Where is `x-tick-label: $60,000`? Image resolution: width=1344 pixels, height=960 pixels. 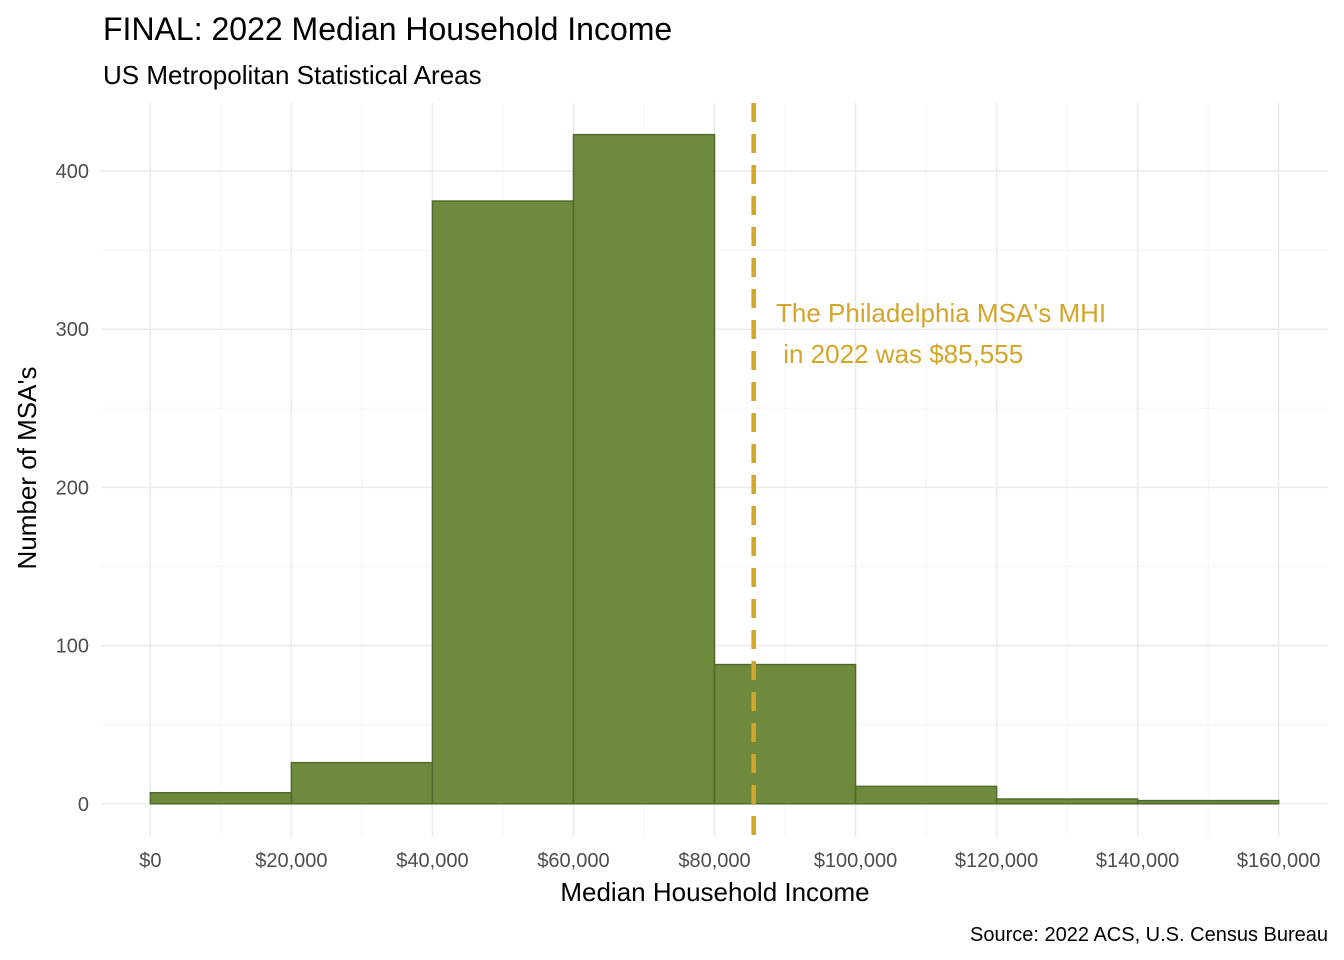 x-tick-label: $60,000 is located at coordinates (573, 861).